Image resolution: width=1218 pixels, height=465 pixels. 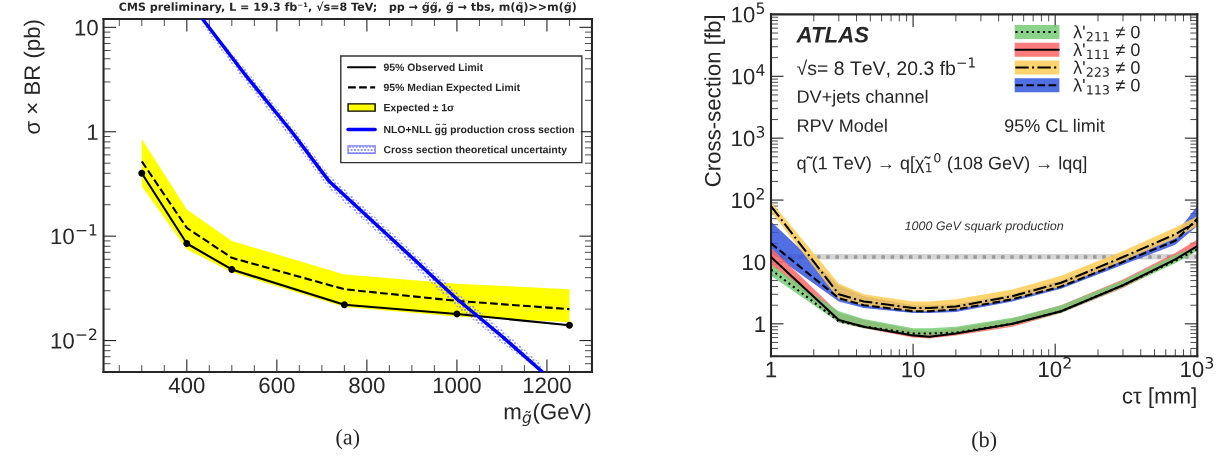 I want to click on annotation: RPV Model, so click(x=842, y=125).